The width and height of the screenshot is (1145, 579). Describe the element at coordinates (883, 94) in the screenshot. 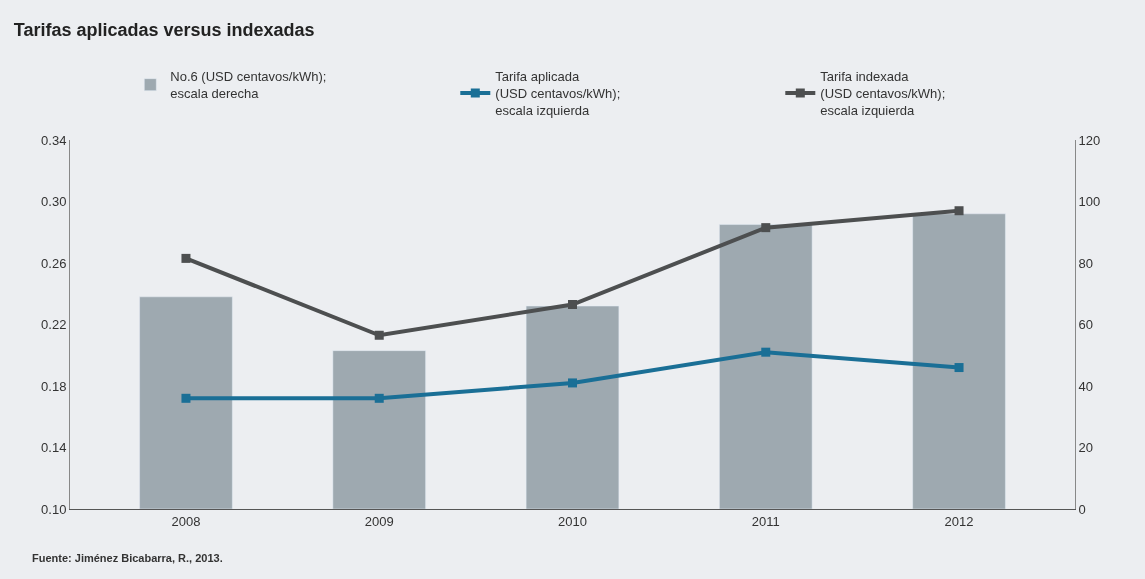

I see `legend-label: Tarifa indexada (USD centavos/kWh); escala izquierda` at that location.